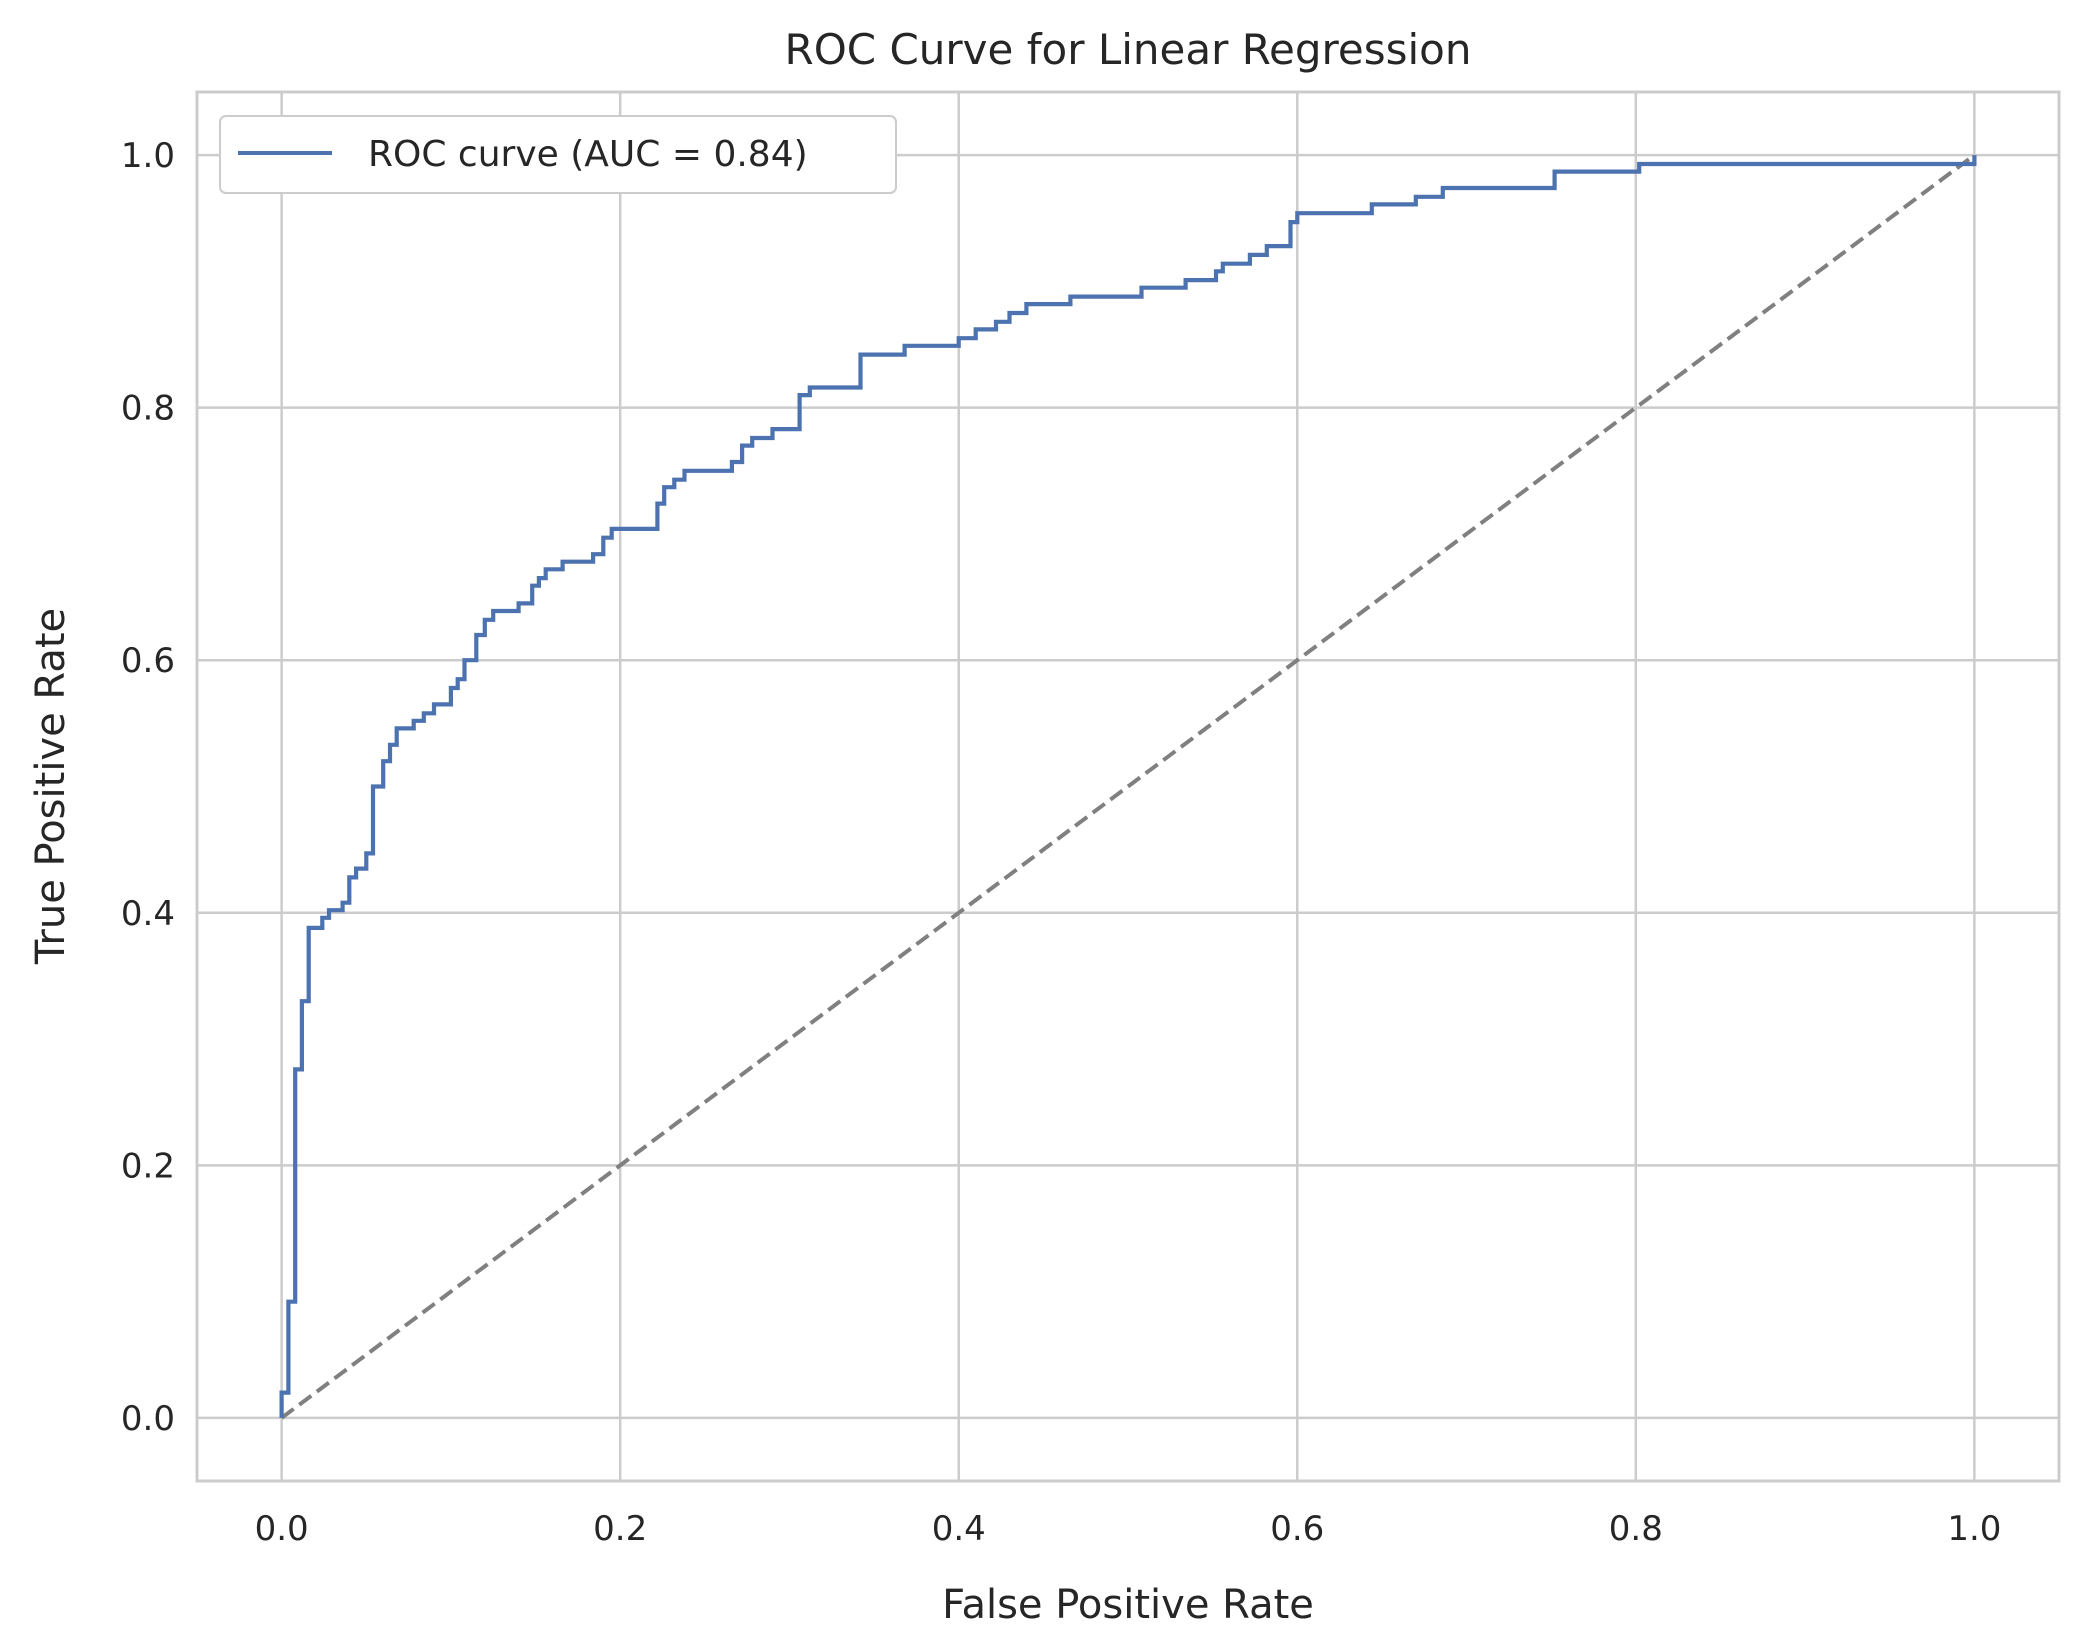  I want to click on y-tick-labels: 0.0 0.2 0.4 0.6 0.8 1.0, so click(148, 787).